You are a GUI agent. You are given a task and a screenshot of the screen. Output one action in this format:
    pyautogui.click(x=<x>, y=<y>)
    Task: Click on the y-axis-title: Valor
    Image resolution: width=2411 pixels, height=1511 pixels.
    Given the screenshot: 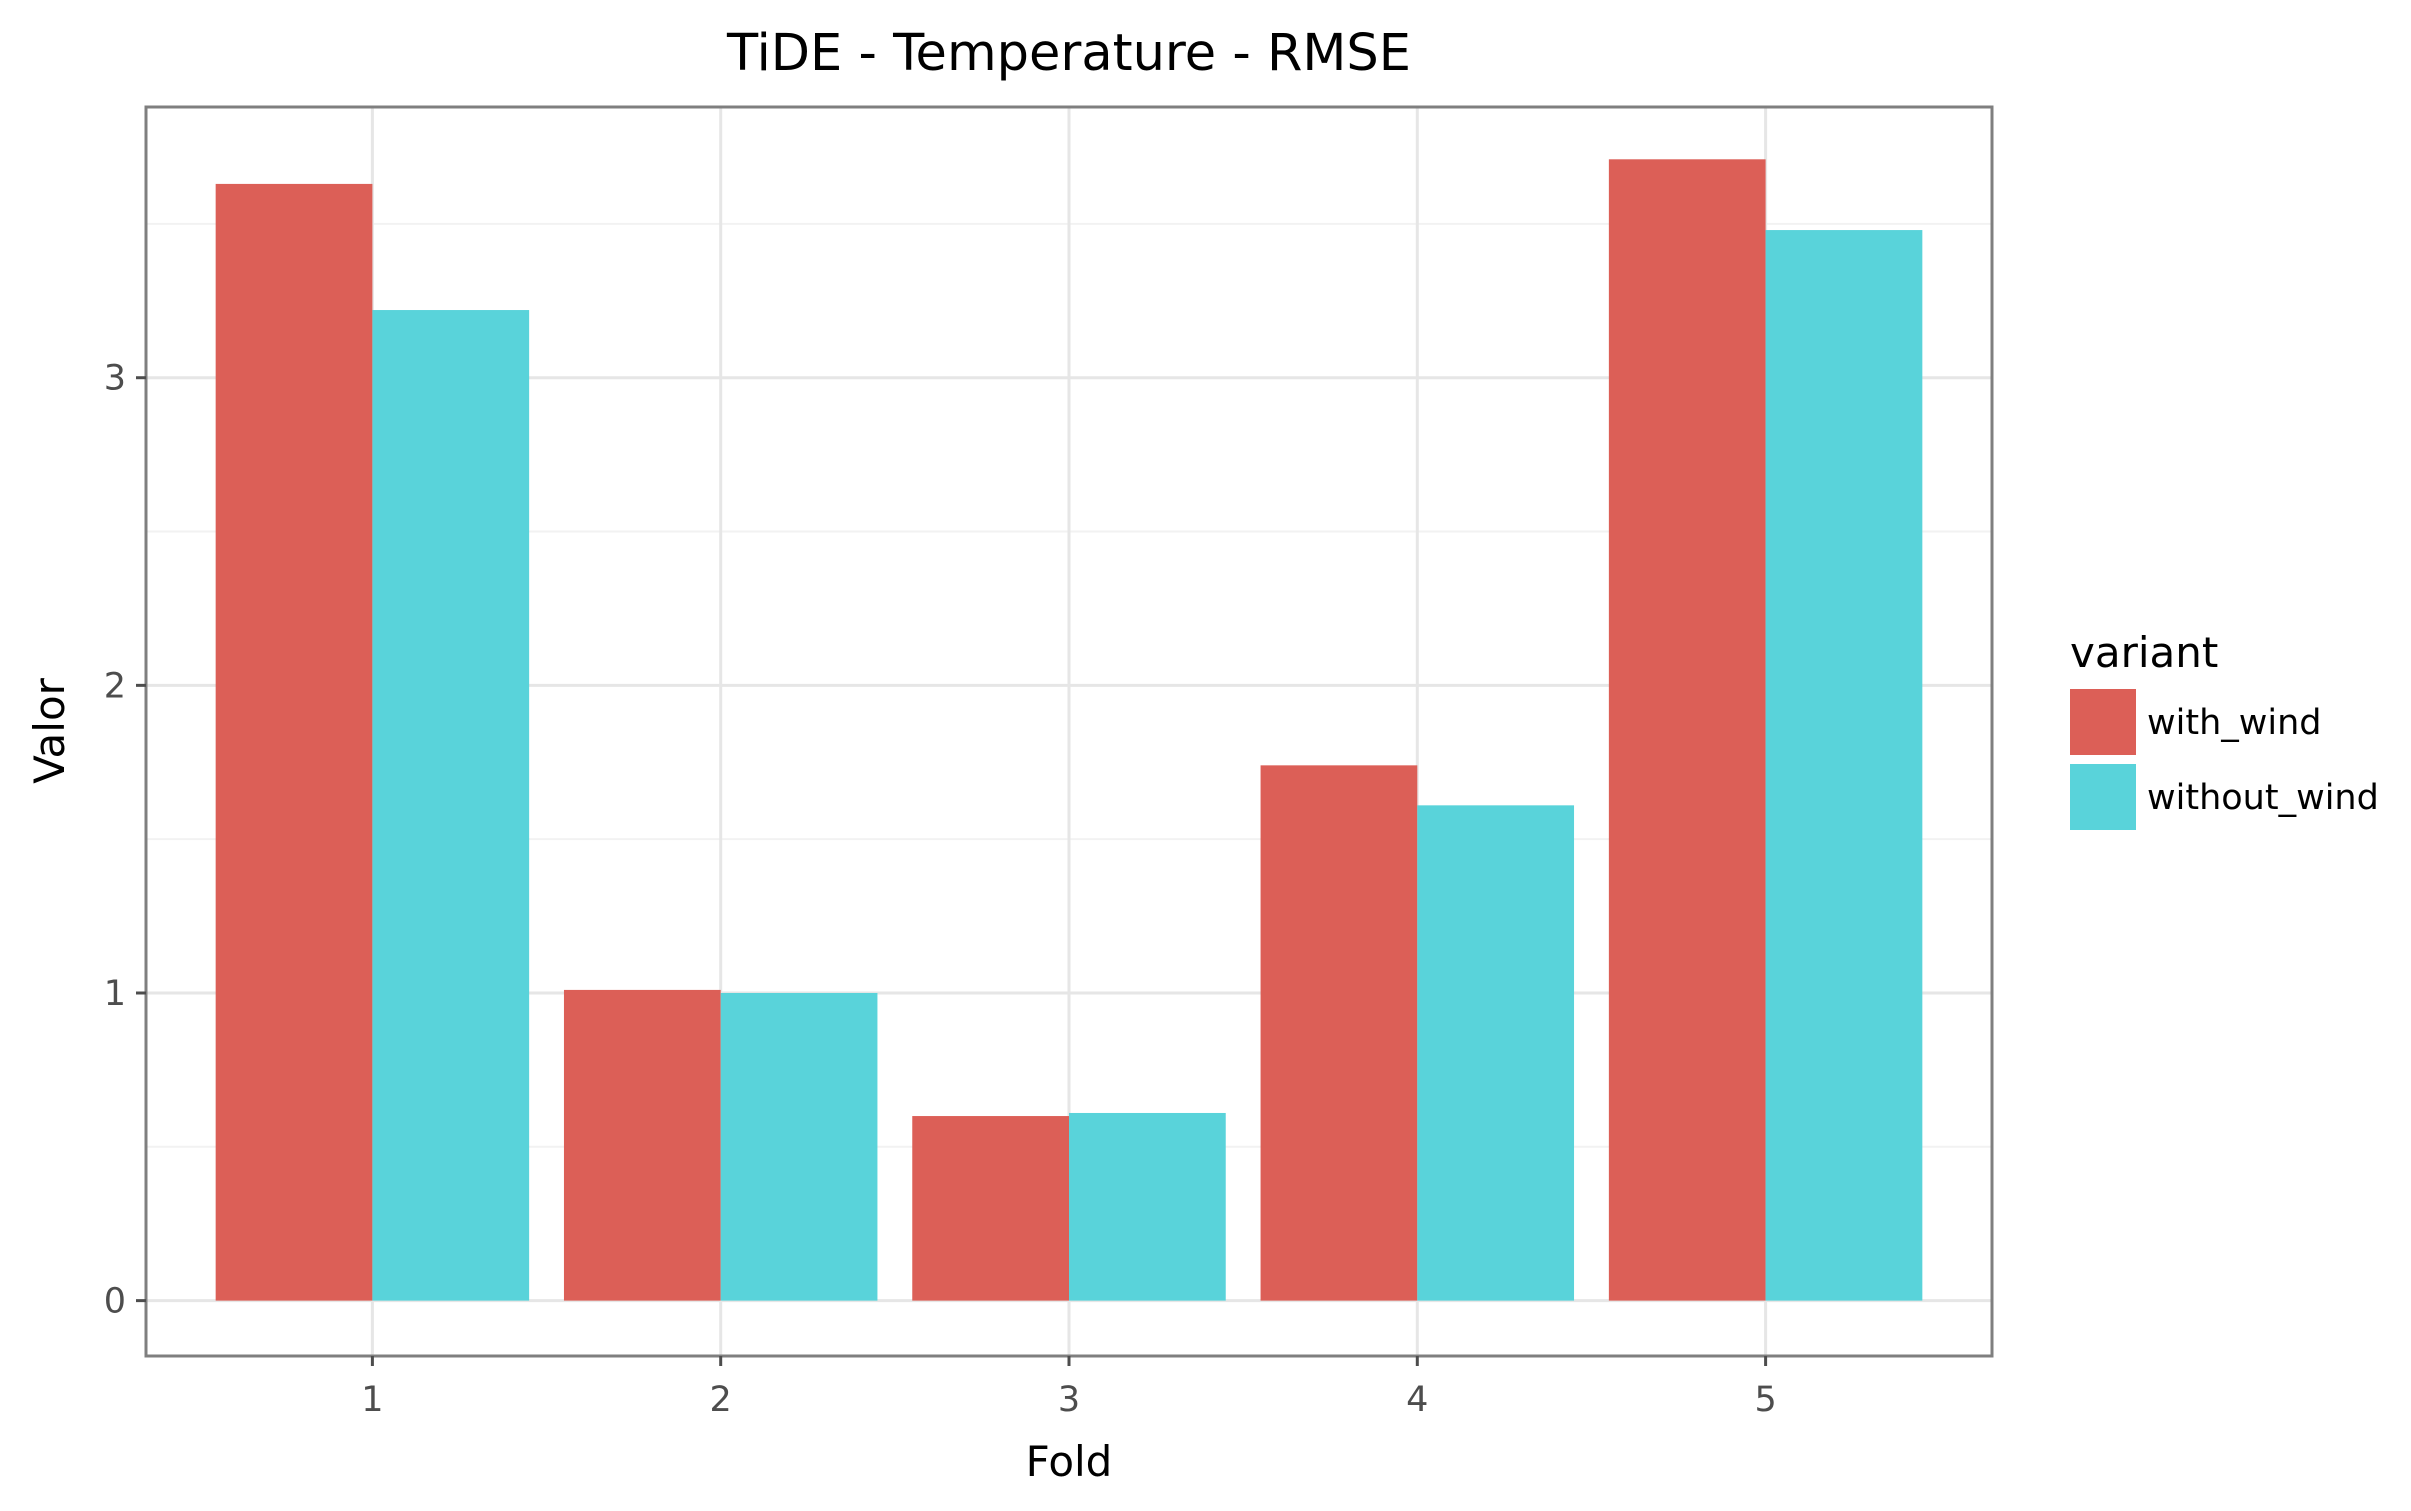 What is the action you would take?
    pyautogui.click(x=49, y=730)
    